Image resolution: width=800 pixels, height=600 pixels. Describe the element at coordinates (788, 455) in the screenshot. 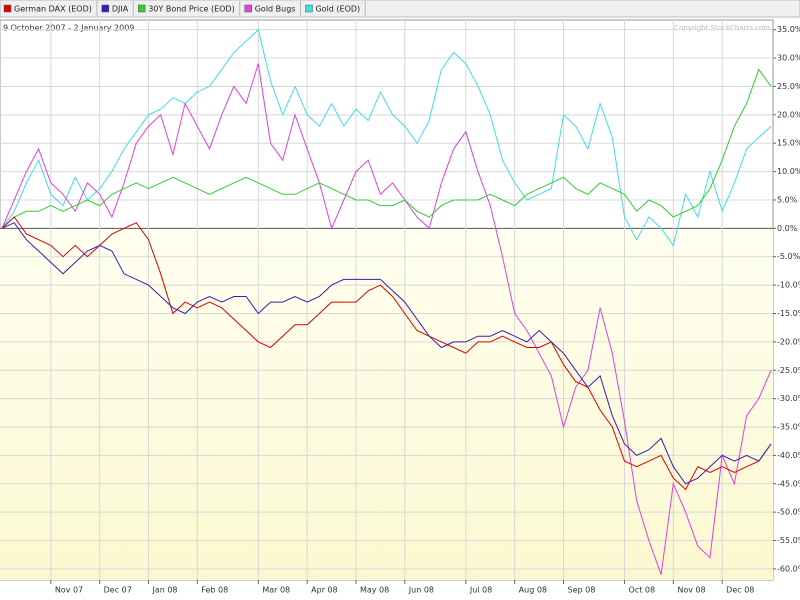

I see `y-tick-label: -40.0%` at that location.